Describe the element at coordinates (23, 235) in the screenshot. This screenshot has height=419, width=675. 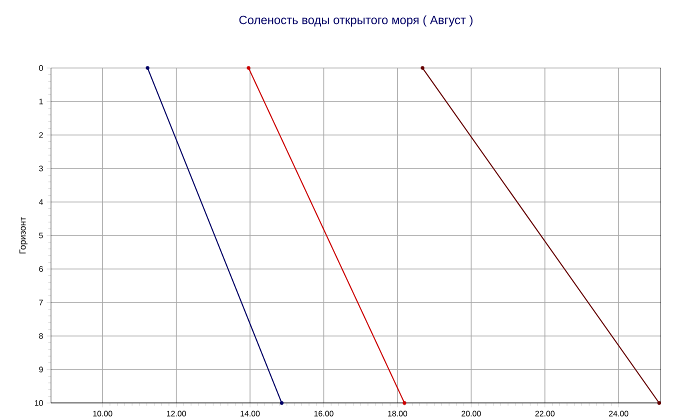
I see `y-axis-title: Горизонт` at that location.